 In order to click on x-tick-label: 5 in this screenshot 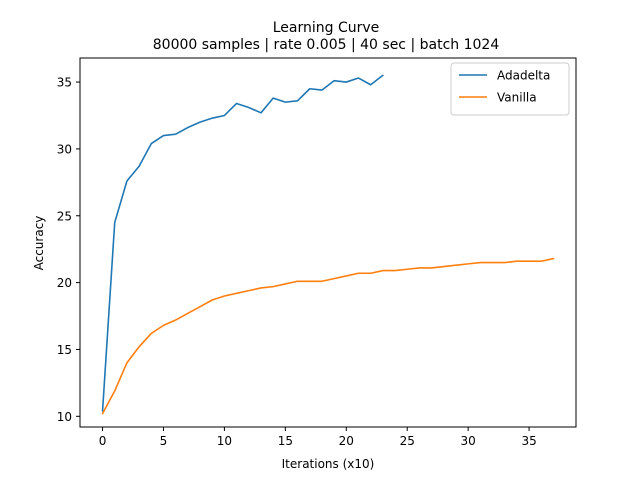, I will do `click(164, 441)`.